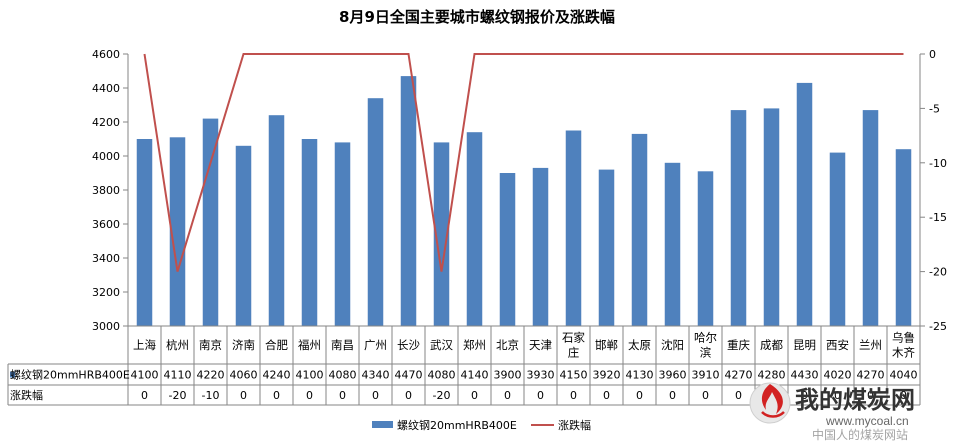 The height and width of the screenshot is (443, 955). Describe the element at coordinates (574, 375) in the screenshot. I see `table-value-price: 4150` at that location.